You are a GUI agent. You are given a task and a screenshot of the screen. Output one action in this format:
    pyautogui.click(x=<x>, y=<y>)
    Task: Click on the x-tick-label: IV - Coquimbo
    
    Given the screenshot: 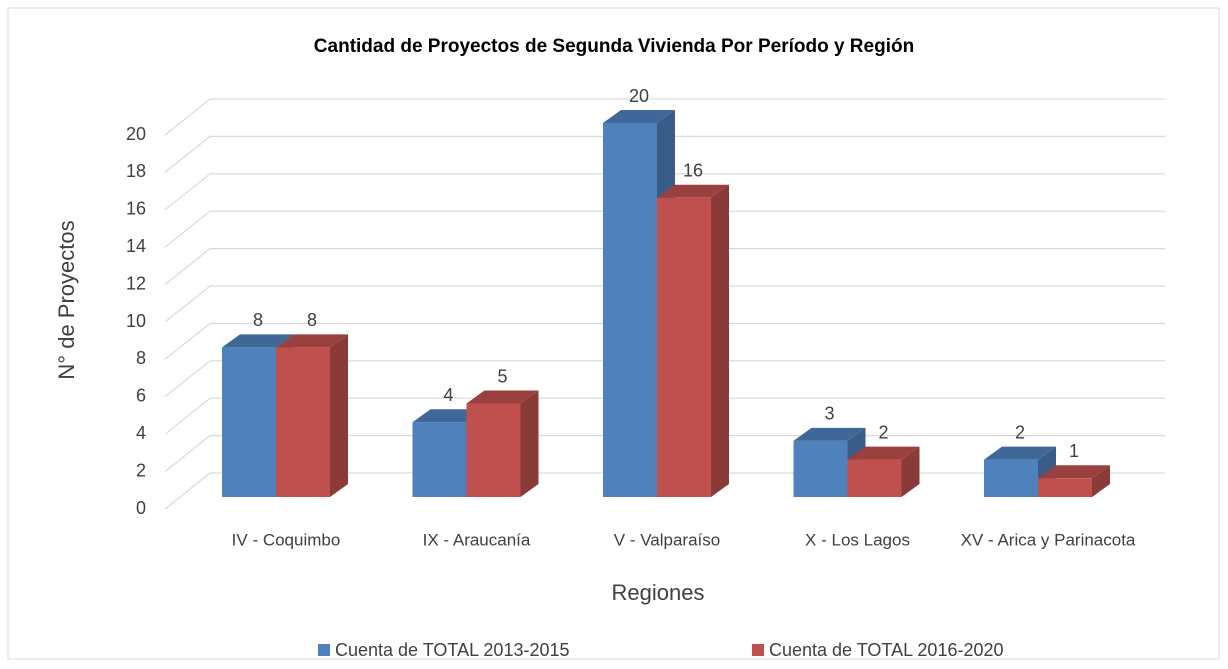 What is the action you would take?
    pyautogui.click(x=286, y=539)
    